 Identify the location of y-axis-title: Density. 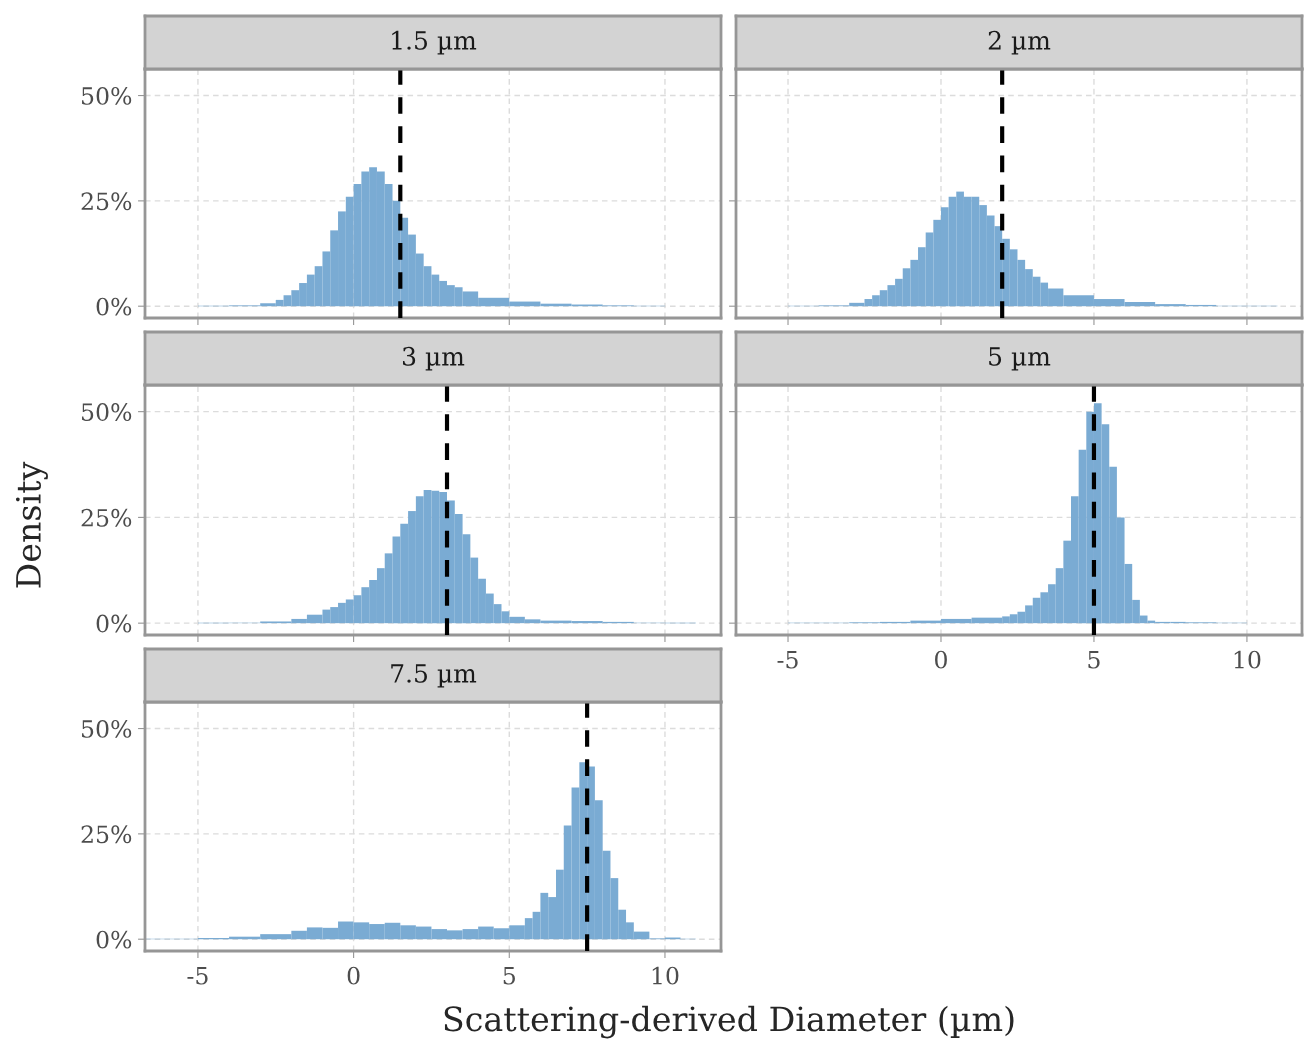
(31, 524).